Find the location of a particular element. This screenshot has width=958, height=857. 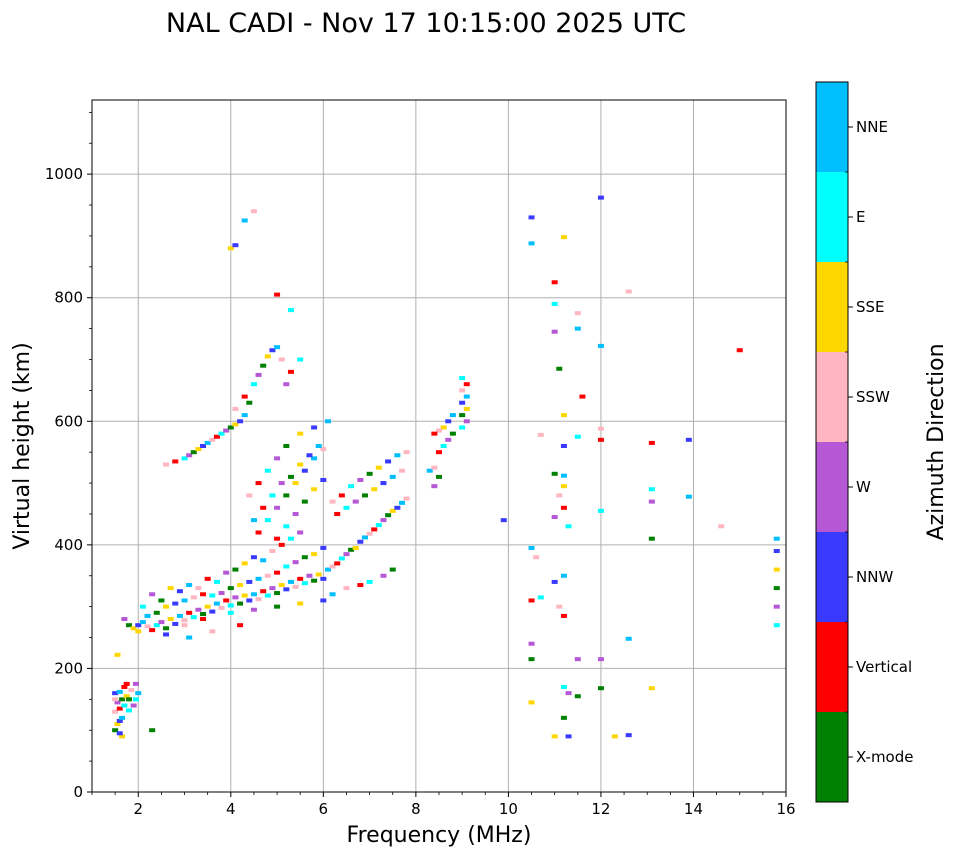

colorbar-tick-label: NNW is located at coordinates (874, 577).